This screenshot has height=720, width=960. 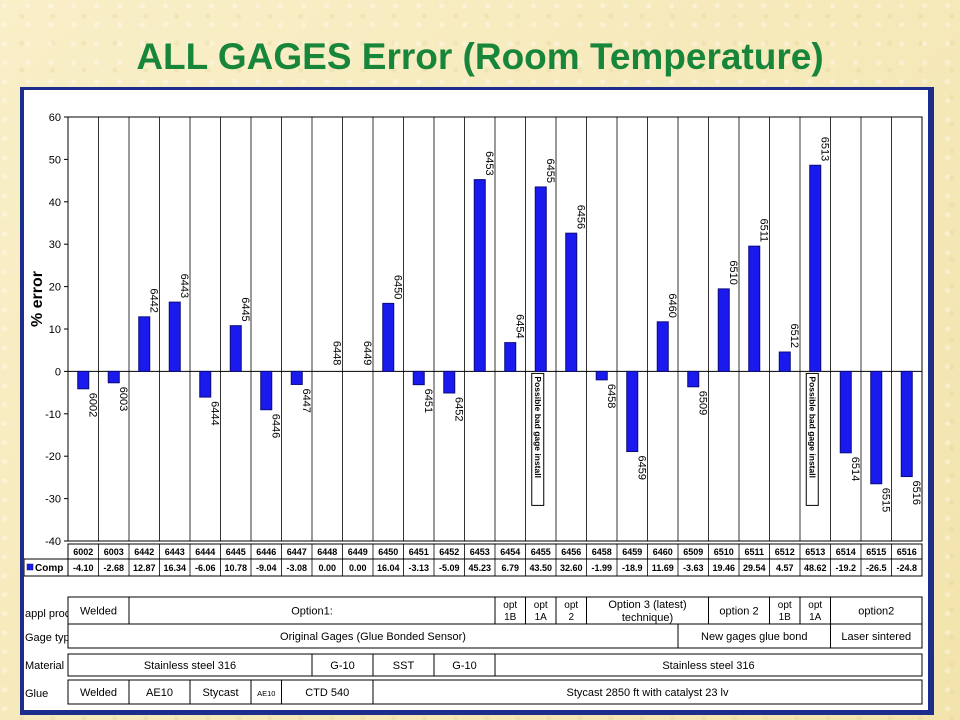 What do you see at coordinates (296, 568) in the screenshot?
I see `data-table-value-6447: -3.08` at bounding box center [296, 568].